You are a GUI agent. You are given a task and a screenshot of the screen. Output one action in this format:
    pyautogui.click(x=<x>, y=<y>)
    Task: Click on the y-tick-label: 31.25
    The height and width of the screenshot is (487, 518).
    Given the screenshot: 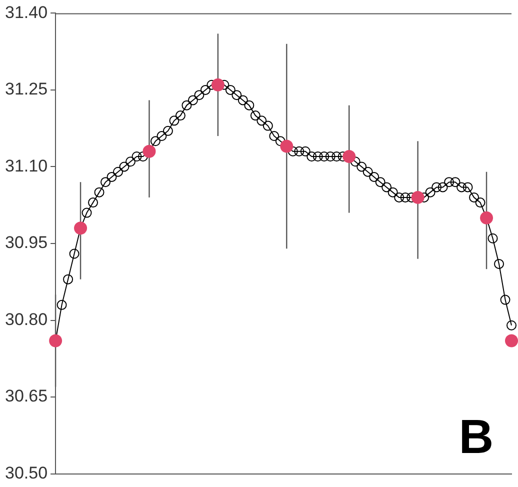 What is the action you would take?
    pyautogui.click(x=26, y=89)
    